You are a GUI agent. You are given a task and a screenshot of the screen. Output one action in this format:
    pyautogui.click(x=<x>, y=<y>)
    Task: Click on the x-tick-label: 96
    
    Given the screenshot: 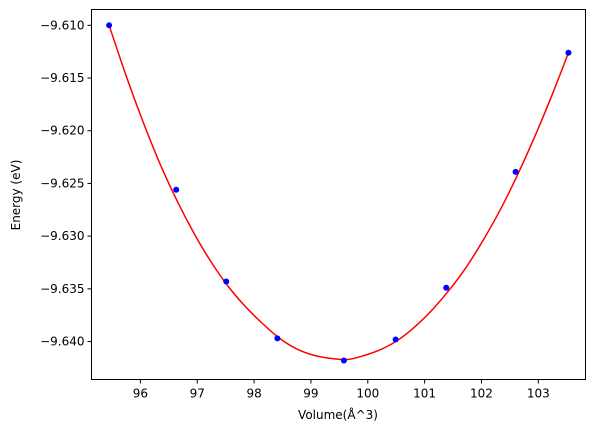 What is the action you would take?
    pyautogui.click(x=140, y=394)
    